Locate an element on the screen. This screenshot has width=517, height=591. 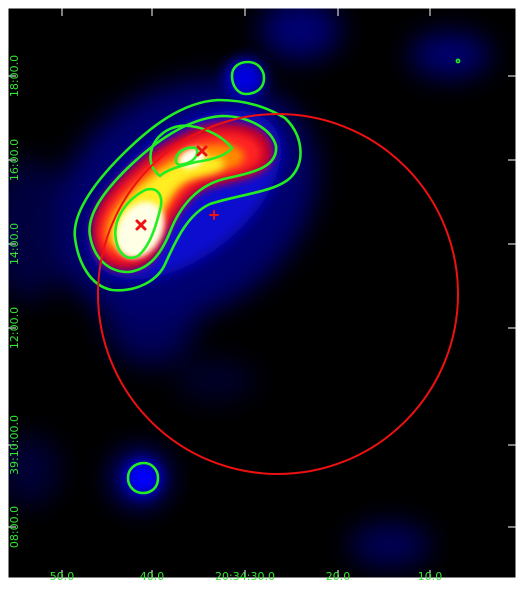
contour-inner-a is located at coordinates (138, 223).